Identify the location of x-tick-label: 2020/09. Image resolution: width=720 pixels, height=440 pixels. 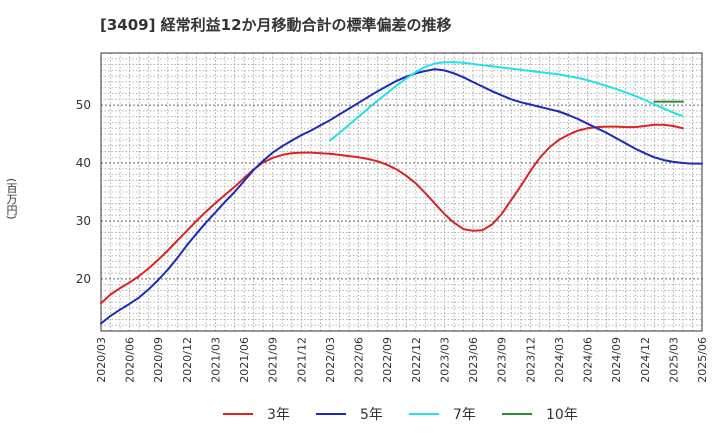
(158, 360).